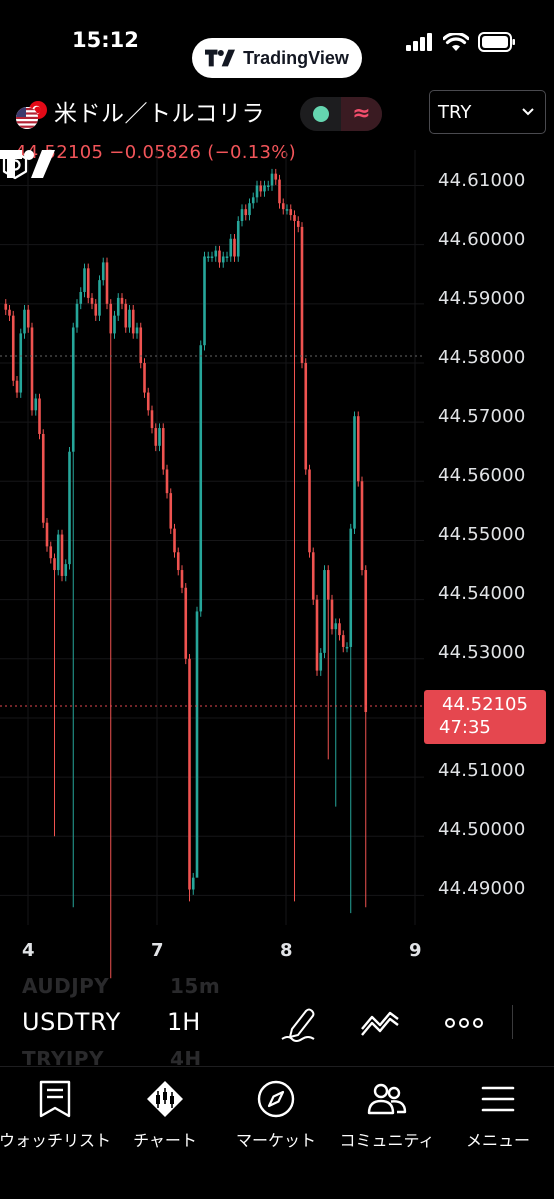  Describe the element at coordinates (498, 1115) in the screenshot. I see `nav-menu: メニュー` at that location.